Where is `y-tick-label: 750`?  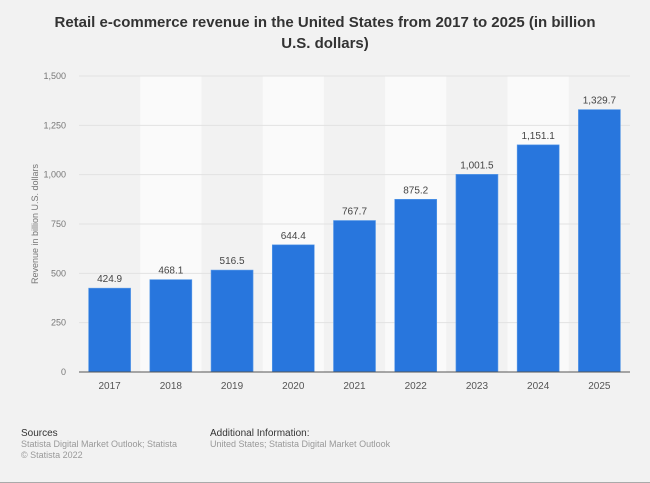 y-tick-label: 750 is located at coordinates (58, 224).